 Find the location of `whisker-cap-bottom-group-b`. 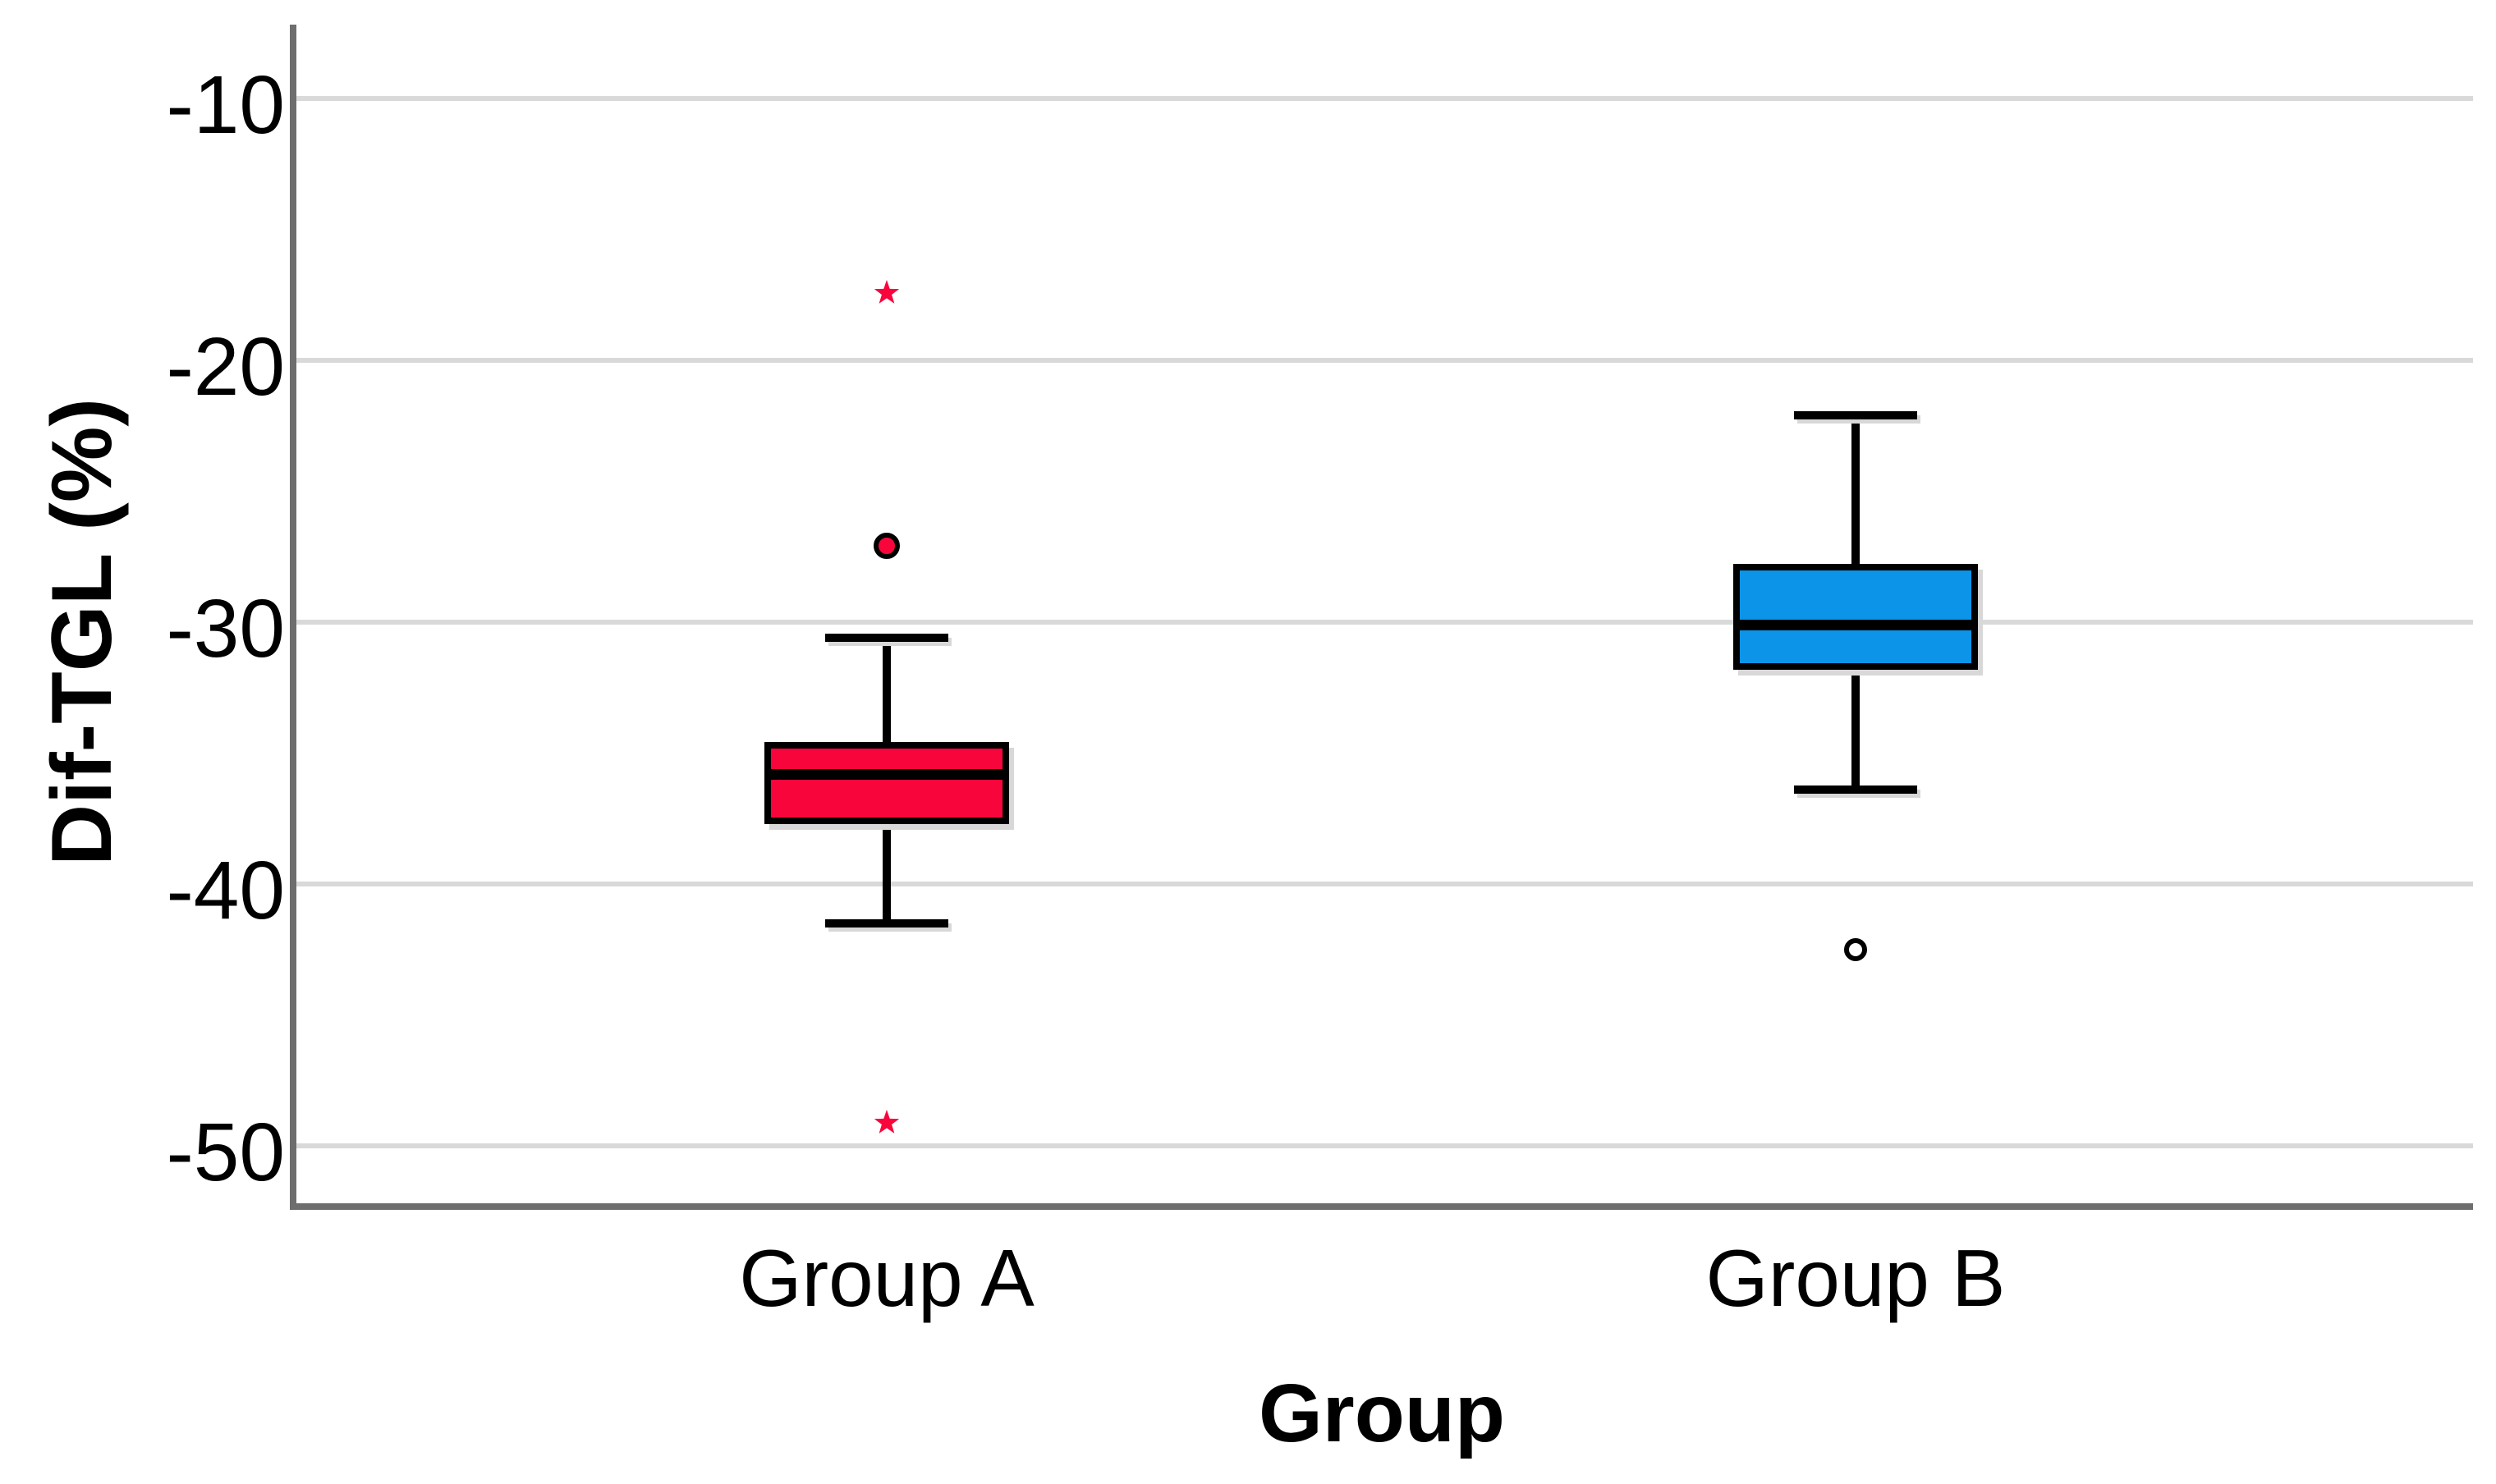

whisker-cap-bottom-group-b is located at coordinates (1855, 790).